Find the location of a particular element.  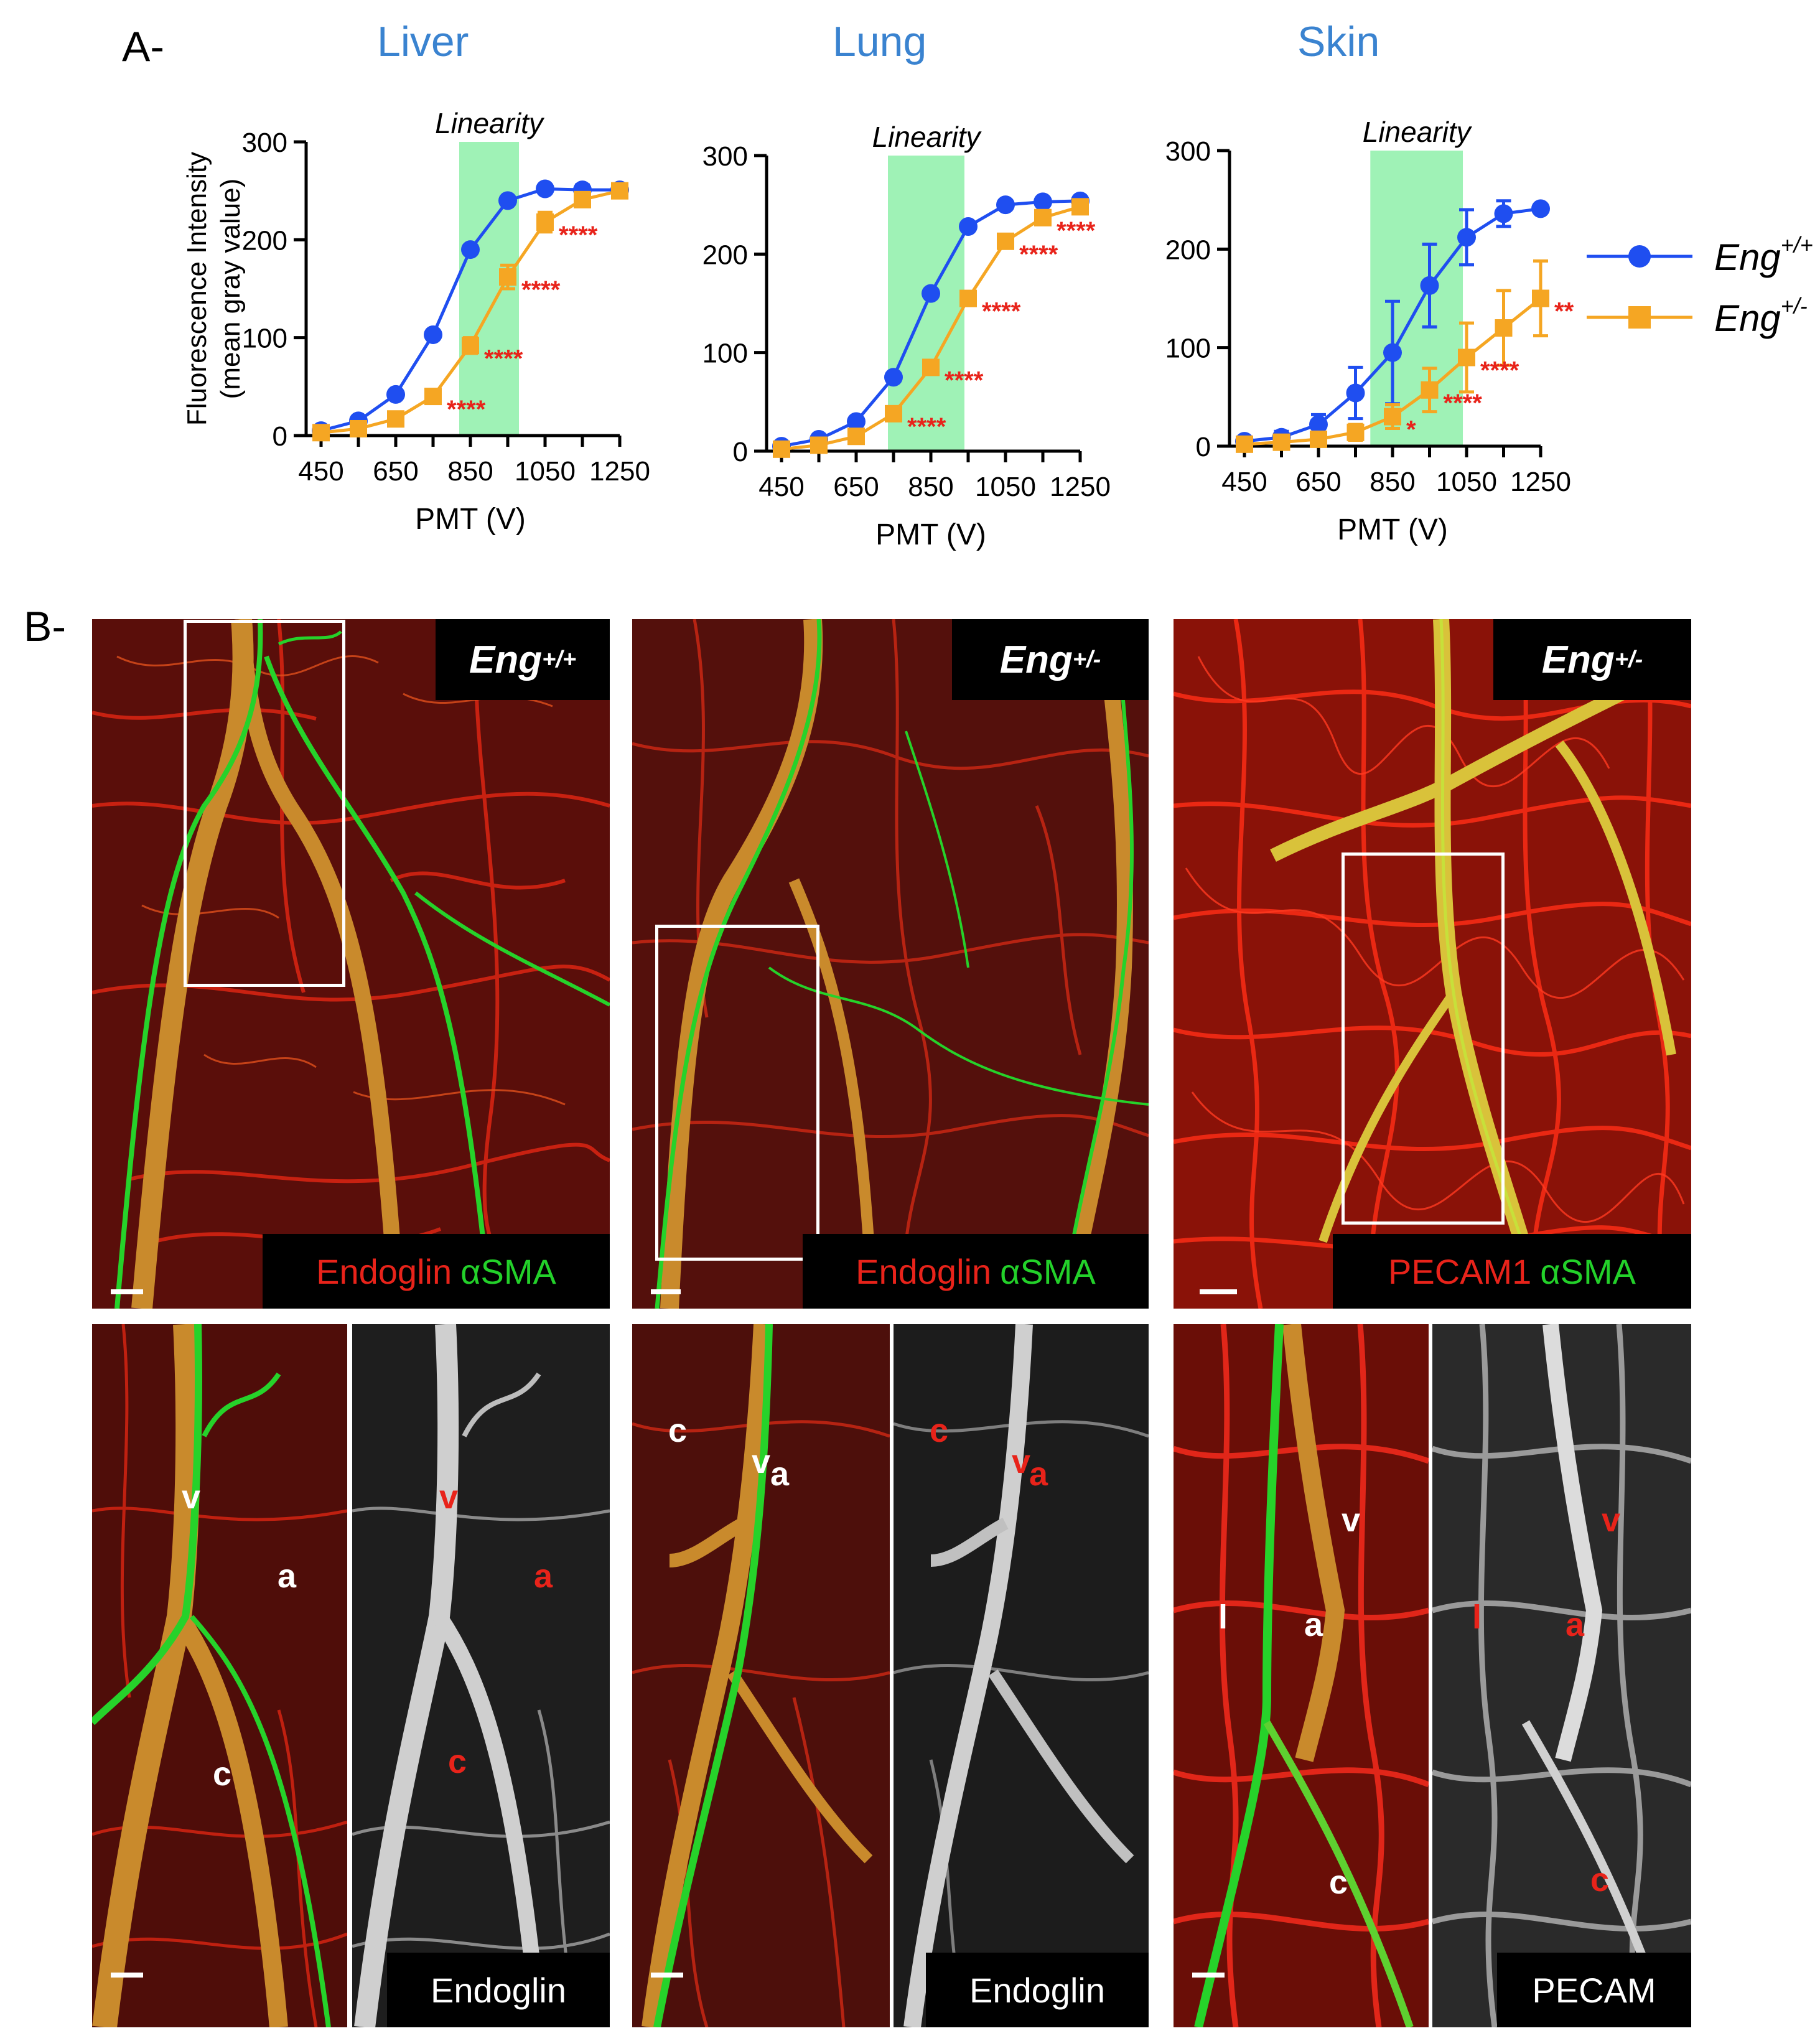

chart-title: Lung is located at coordinates (879, 41).